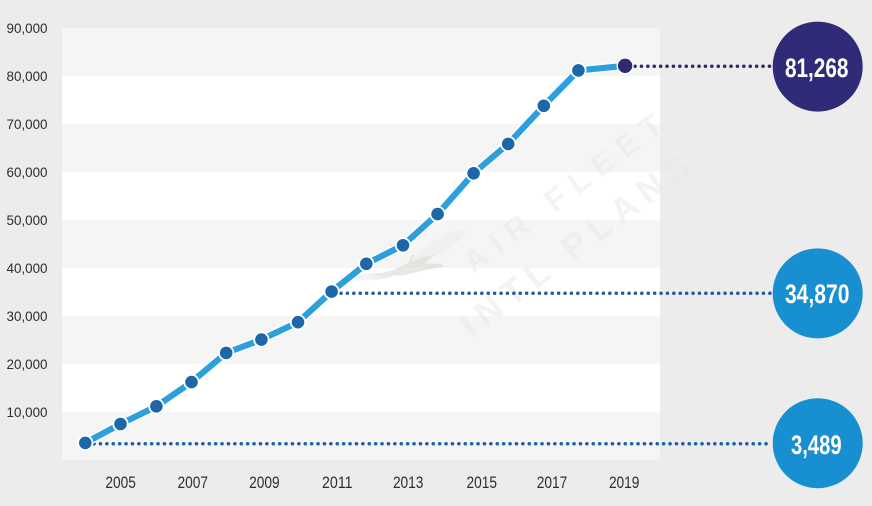 This screenshot has height=506, width=872. I want to click on svg-text: 70,000, so click(27, 124).